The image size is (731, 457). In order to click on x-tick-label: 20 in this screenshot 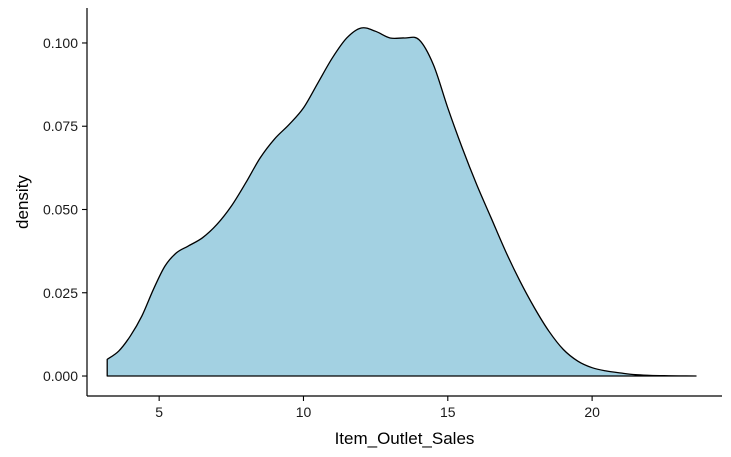, I will do `click(592, 412)`.